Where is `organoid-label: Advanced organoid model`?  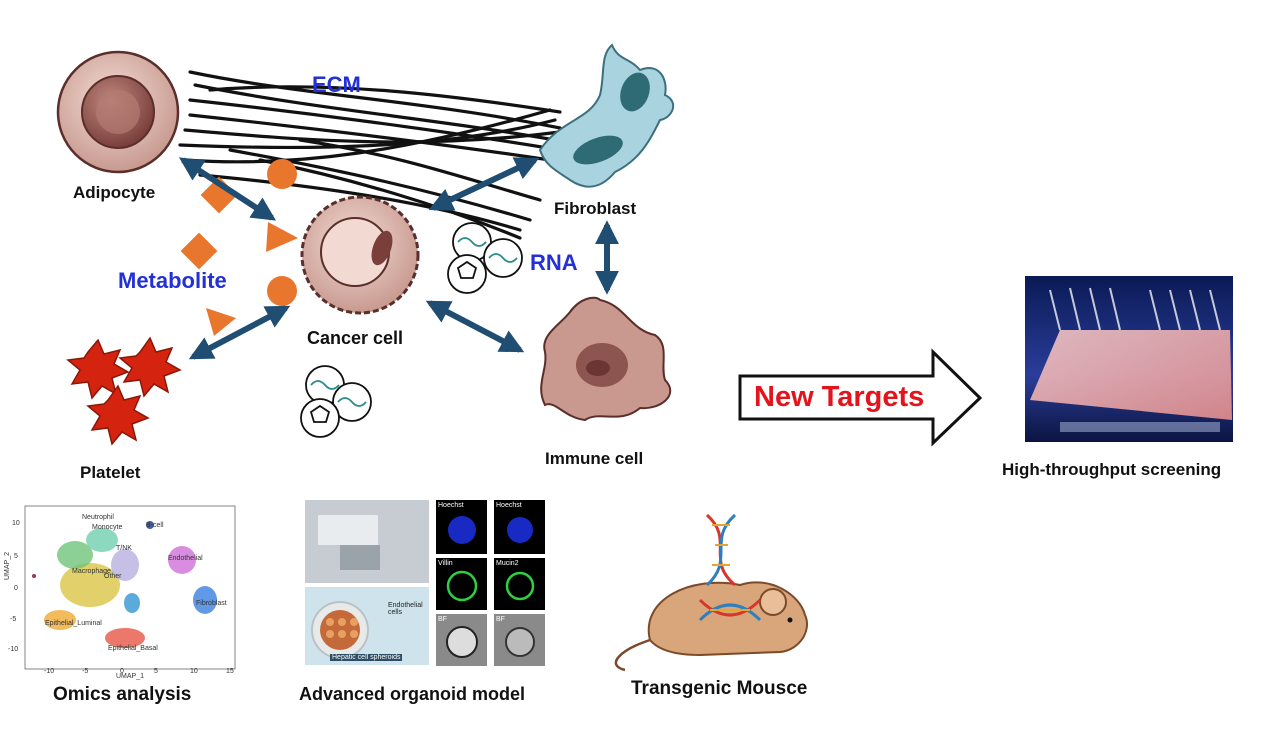
organoid-label: Advanced organoid model is located at coordinates (412, 694).